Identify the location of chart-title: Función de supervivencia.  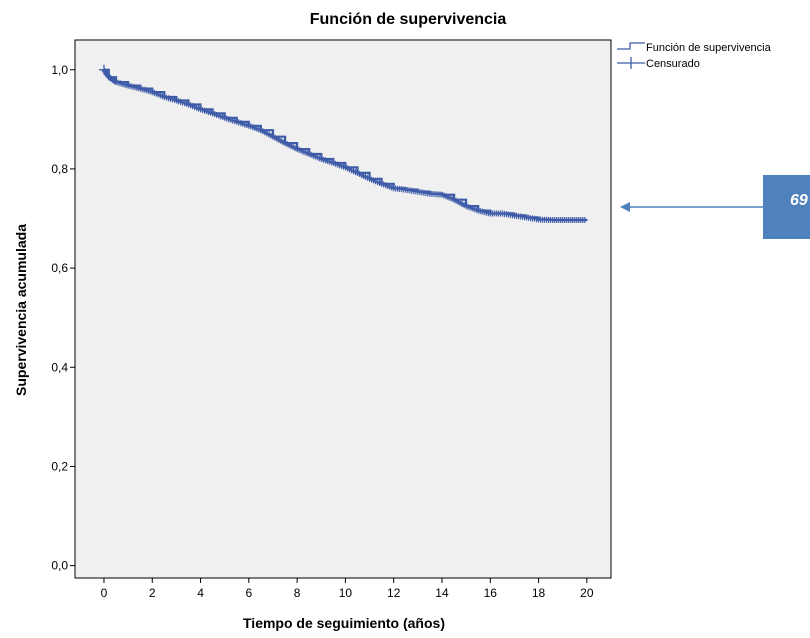
(408, 19).